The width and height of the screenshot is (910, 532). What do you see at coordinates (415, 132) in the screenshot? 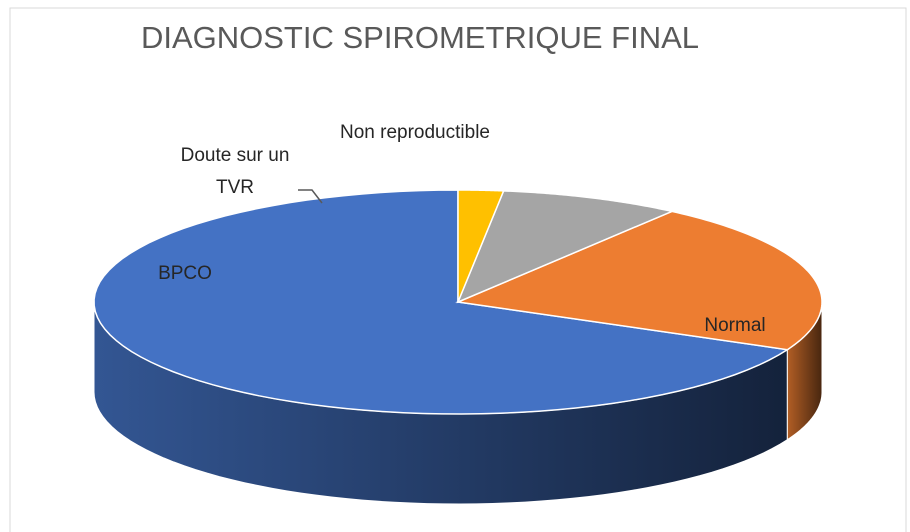
I see `slice-label: Non reproductible` at bounding box center [415, 132].